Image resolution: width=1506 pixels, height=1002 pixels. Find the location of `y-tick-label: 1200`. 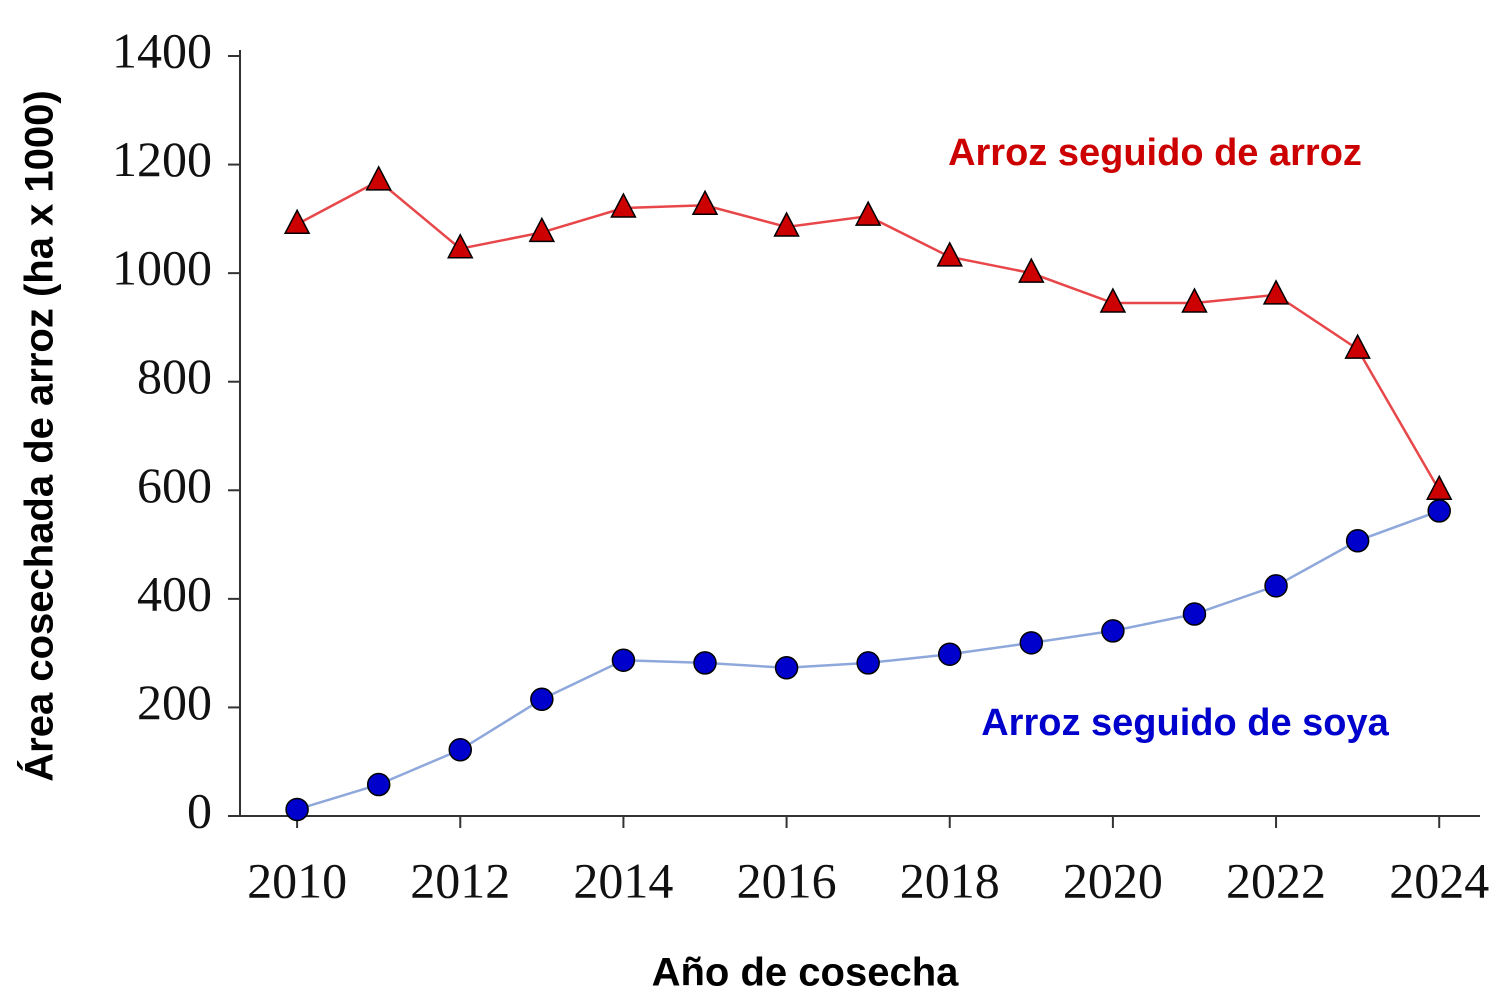

y-tick-label: 1200 is located at coordinates (162, 159).